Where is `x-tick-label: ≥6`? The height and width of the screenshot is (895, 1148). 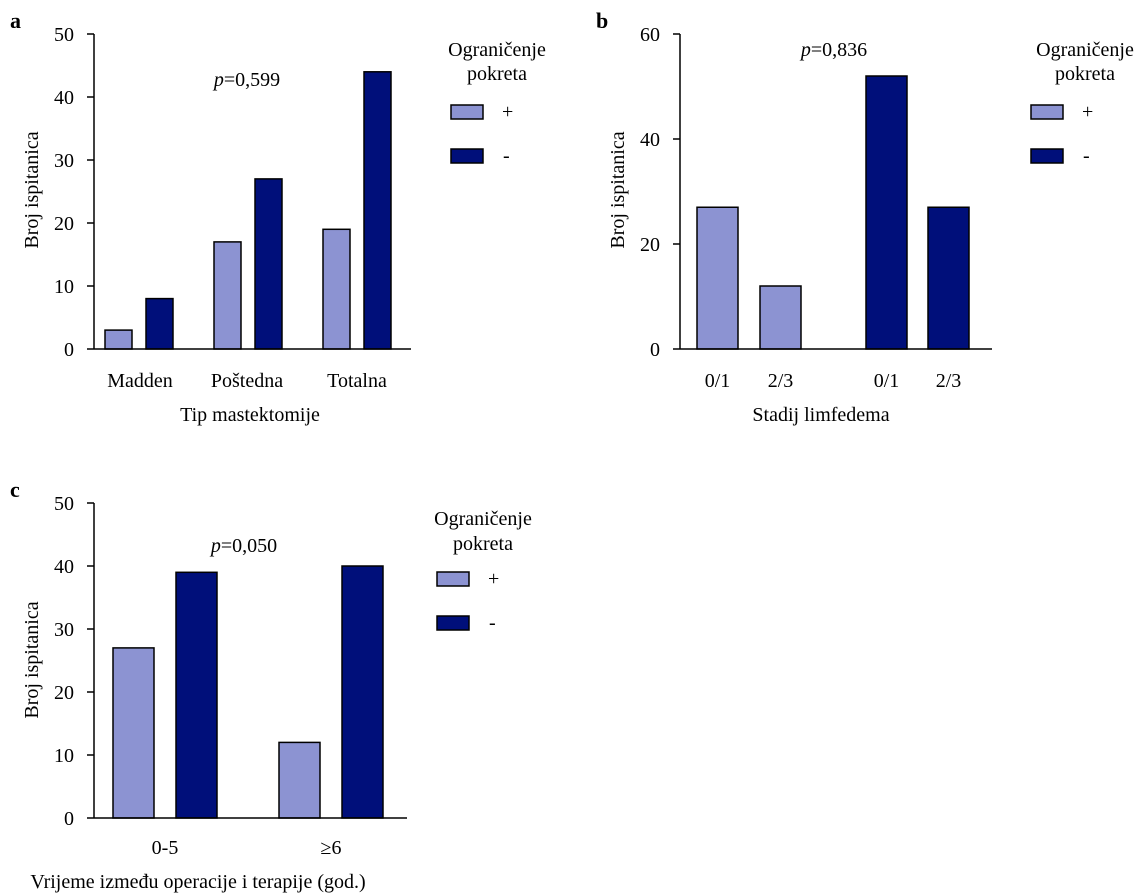
x-tick-label: ≥6 is located at coordinates (331, 848).